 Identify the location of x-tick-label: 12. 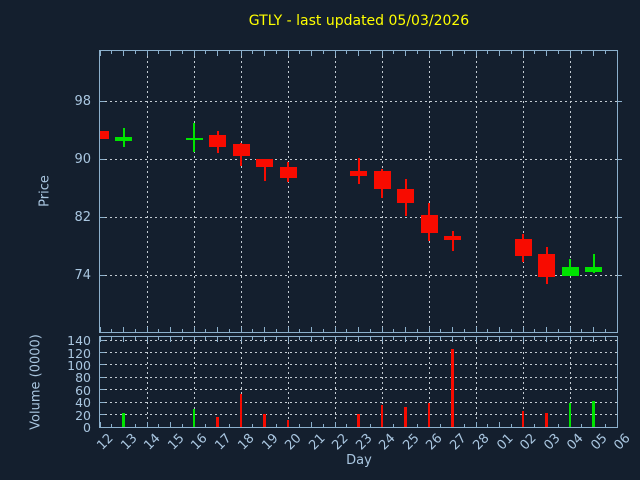
(105, 442).